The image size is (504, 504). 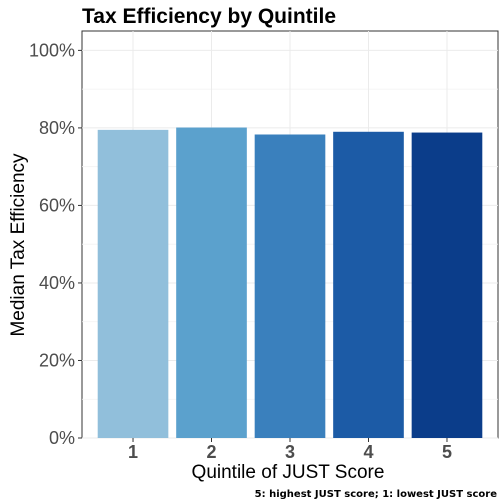 What do you see at coordinates (447, 452) in the screenshot?
I see `x-tick-label: 5` at bounding box center [447, 452].